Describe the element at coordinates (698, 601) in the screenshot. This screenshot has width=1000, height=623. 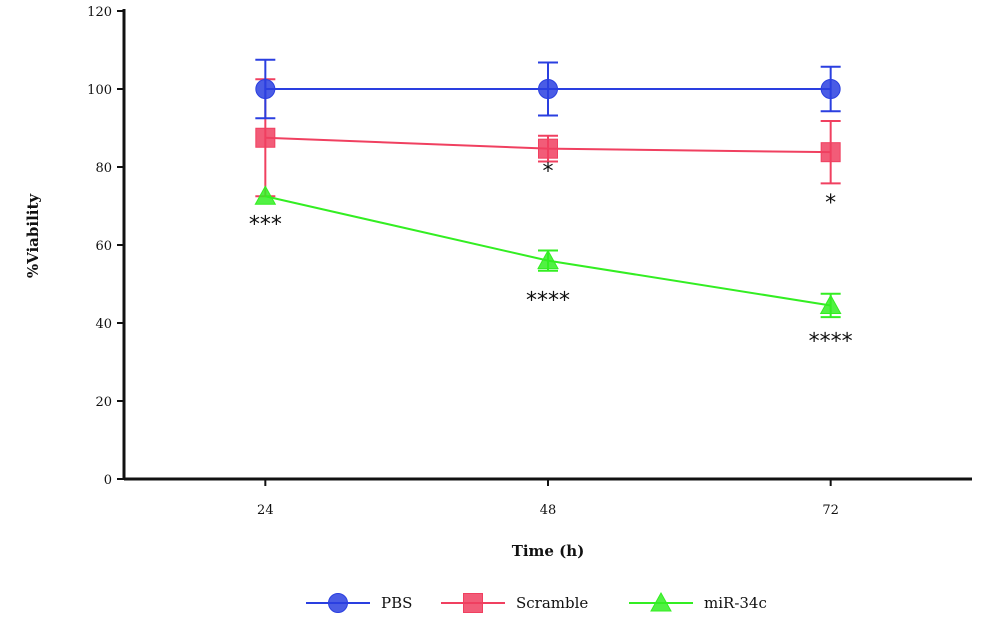
I see `legend-item-mir-34c: miR-34c` at that location.